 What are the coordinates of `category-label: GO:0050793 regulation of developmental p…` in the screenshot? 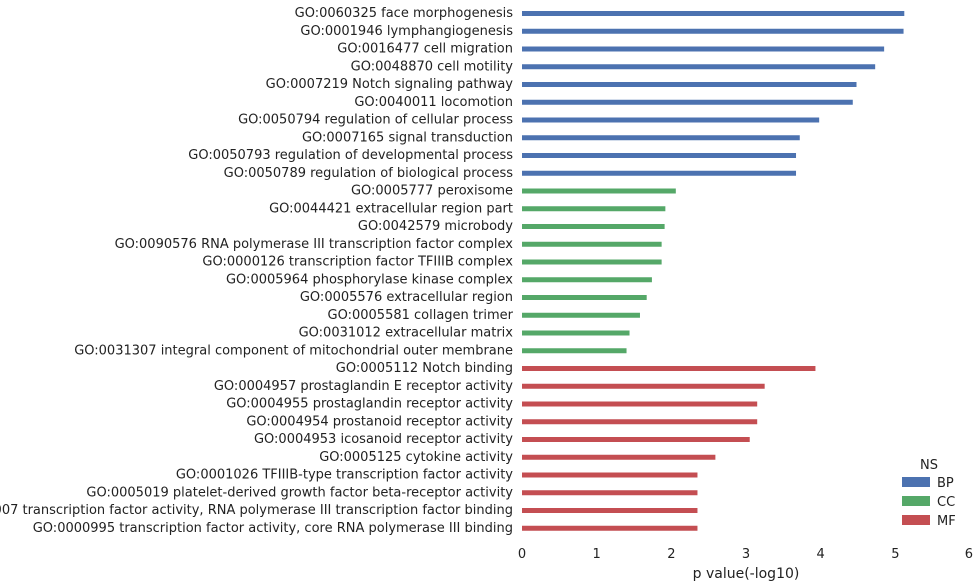 It's located at (350, 155).